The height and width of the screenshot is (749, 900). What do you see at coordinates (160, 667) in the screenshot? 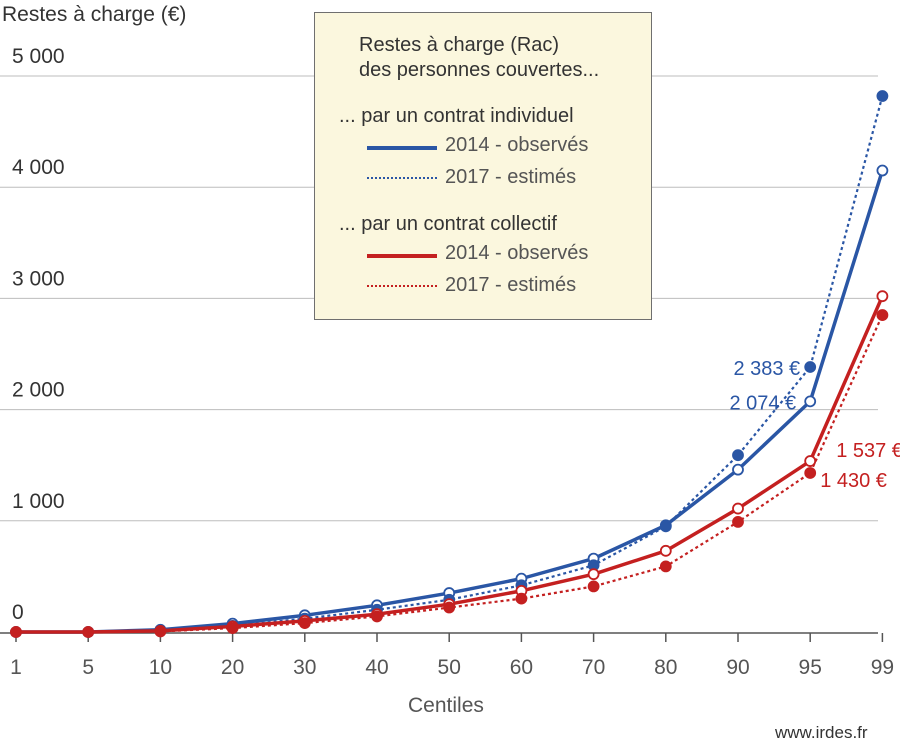
I see `x-tick-label: 10` at bounding box center [160, 667].